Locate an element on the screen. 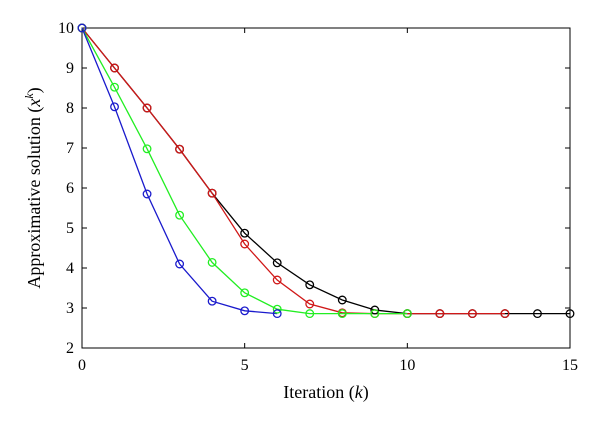 The height and width of the screenshot is (424, 600). y-tick-label: 9 is located at coordinates (70, 68).